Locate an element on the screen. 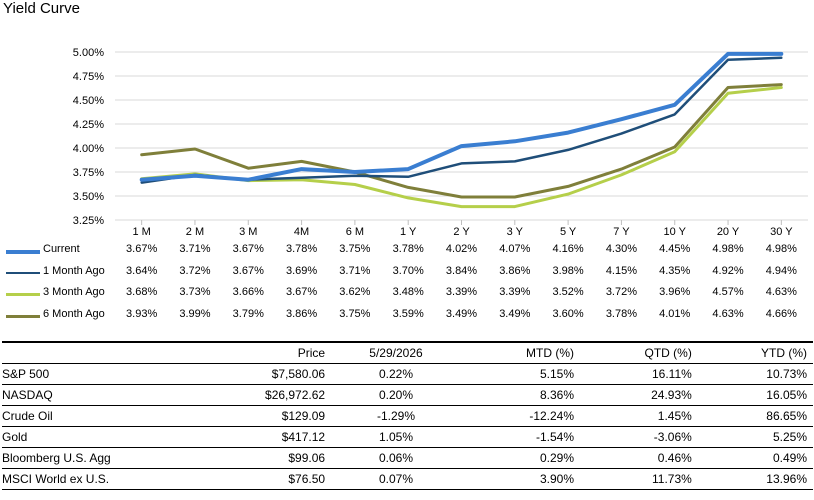 Image resolution: width=814 pixels, height=500 pixels. x-tick-label: 6 M is located at coordinates (355, 232).